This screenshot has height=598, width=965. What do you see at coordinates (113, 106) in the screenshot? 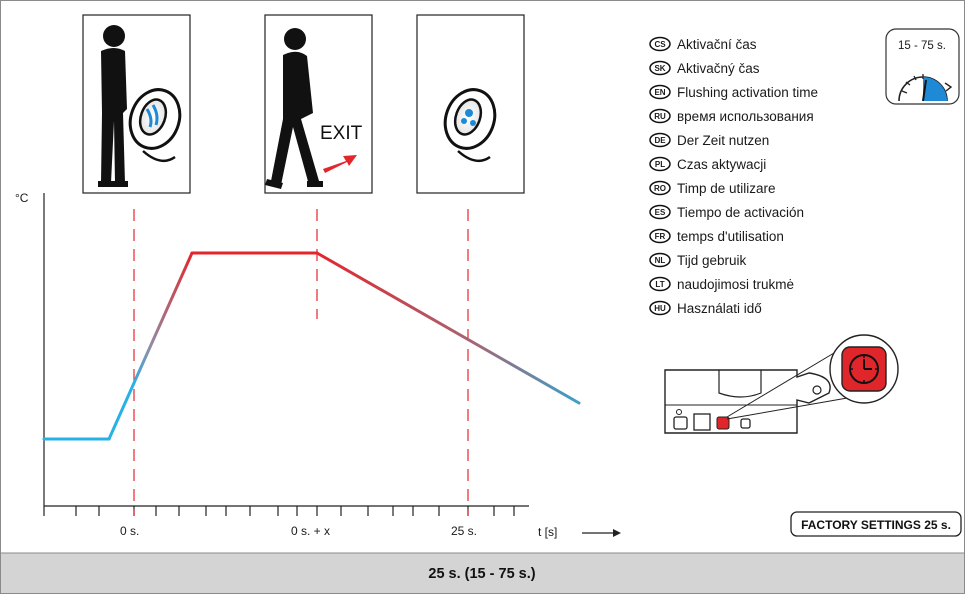
I see `standing-person-icon` at bounding box center [113, 106].